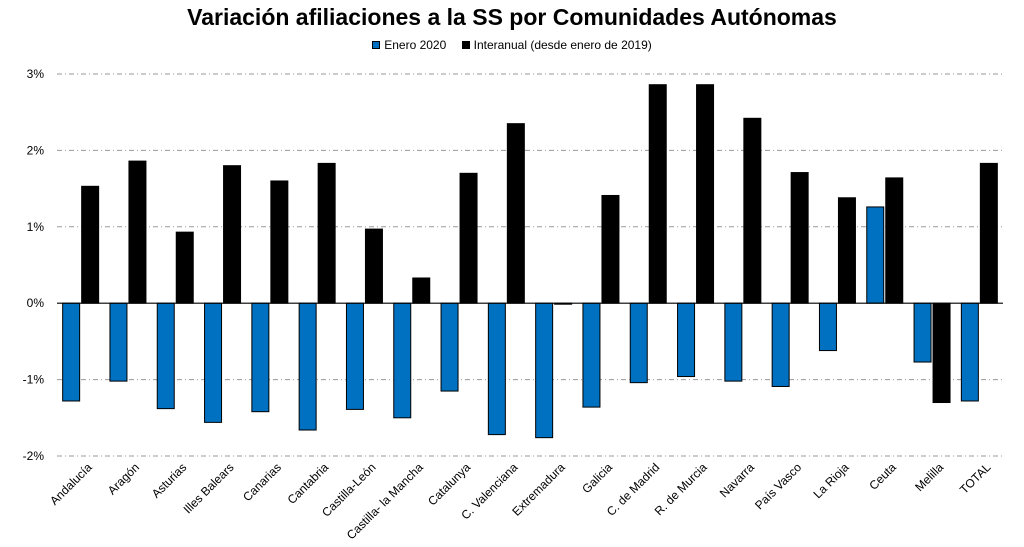  What do you see at coordinates (308, 483) in the screenshot?
I see `x-tick-label: Cantabria` at bounding box center [308, 483].